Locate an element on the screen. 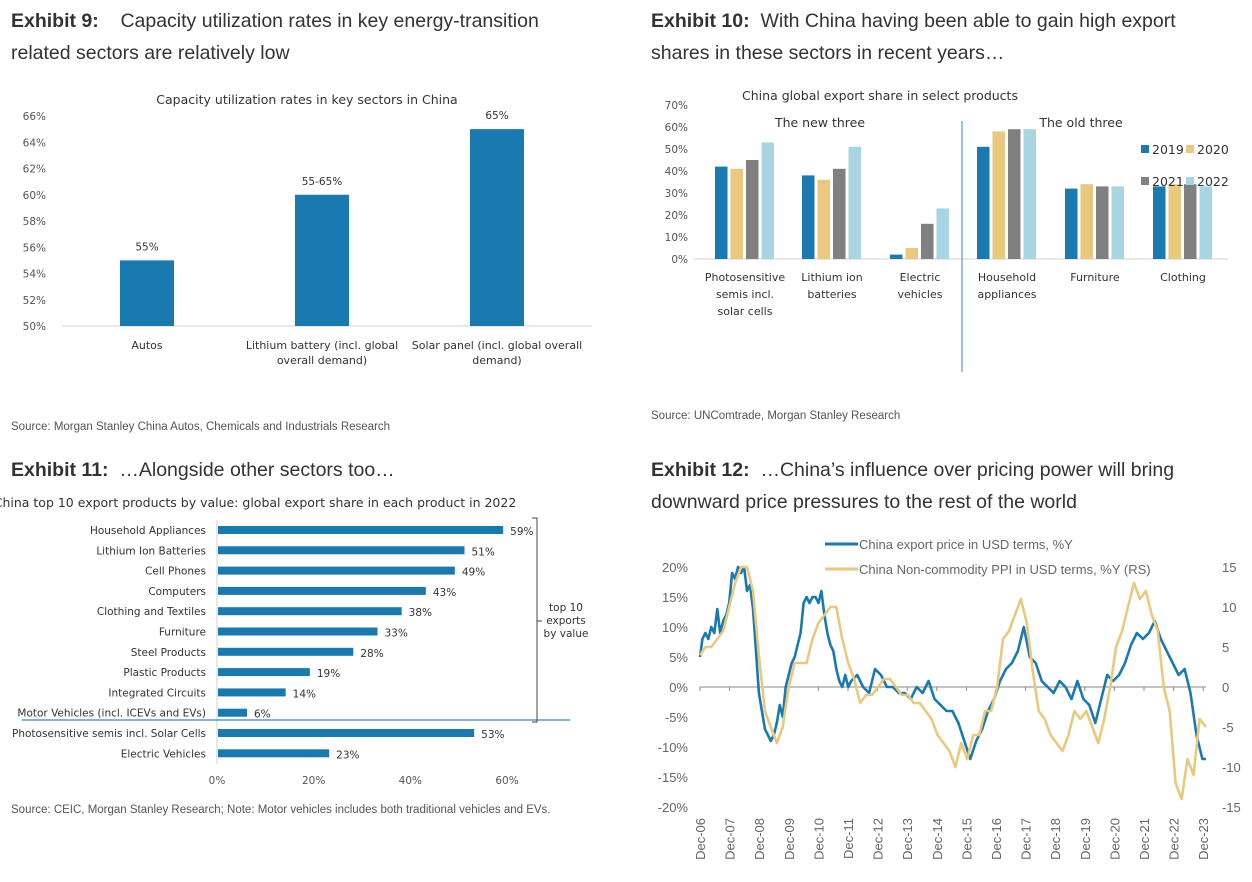 The width and height of the screenshot is (1252, 882). e9-bar is located at coordinates (147, 293).